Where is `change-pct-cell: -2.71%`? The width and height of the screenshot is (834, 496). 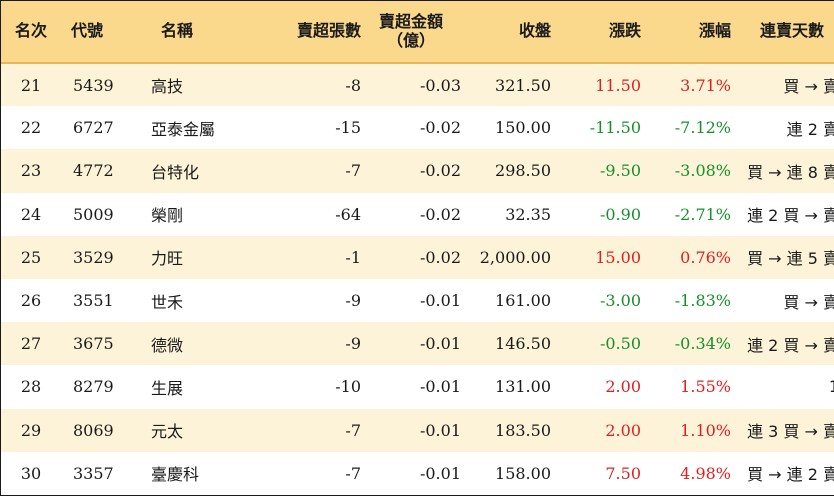
change-pct-cell: -2.71% is located at coordinates (702, 214).